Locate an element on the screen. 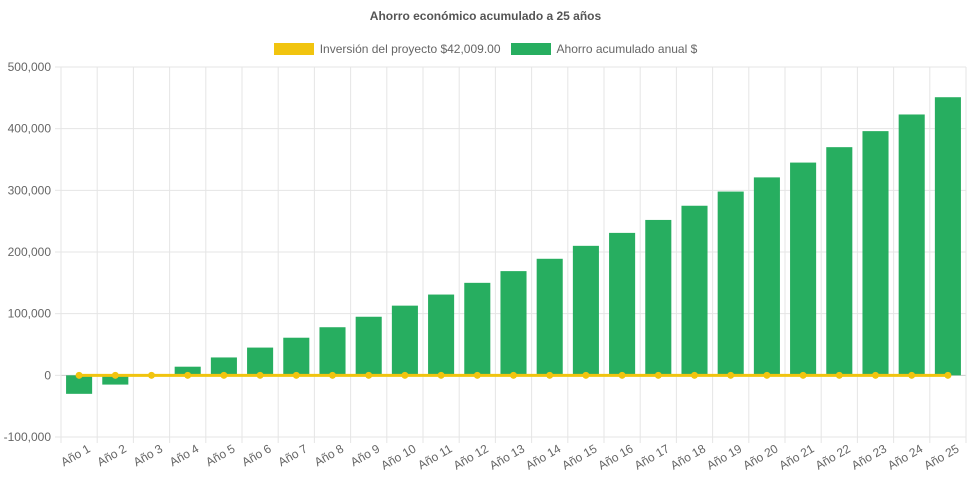 This screenshot has width=971, height=485. y-tick-label: -100,000 is located at coordinates (28, 437).